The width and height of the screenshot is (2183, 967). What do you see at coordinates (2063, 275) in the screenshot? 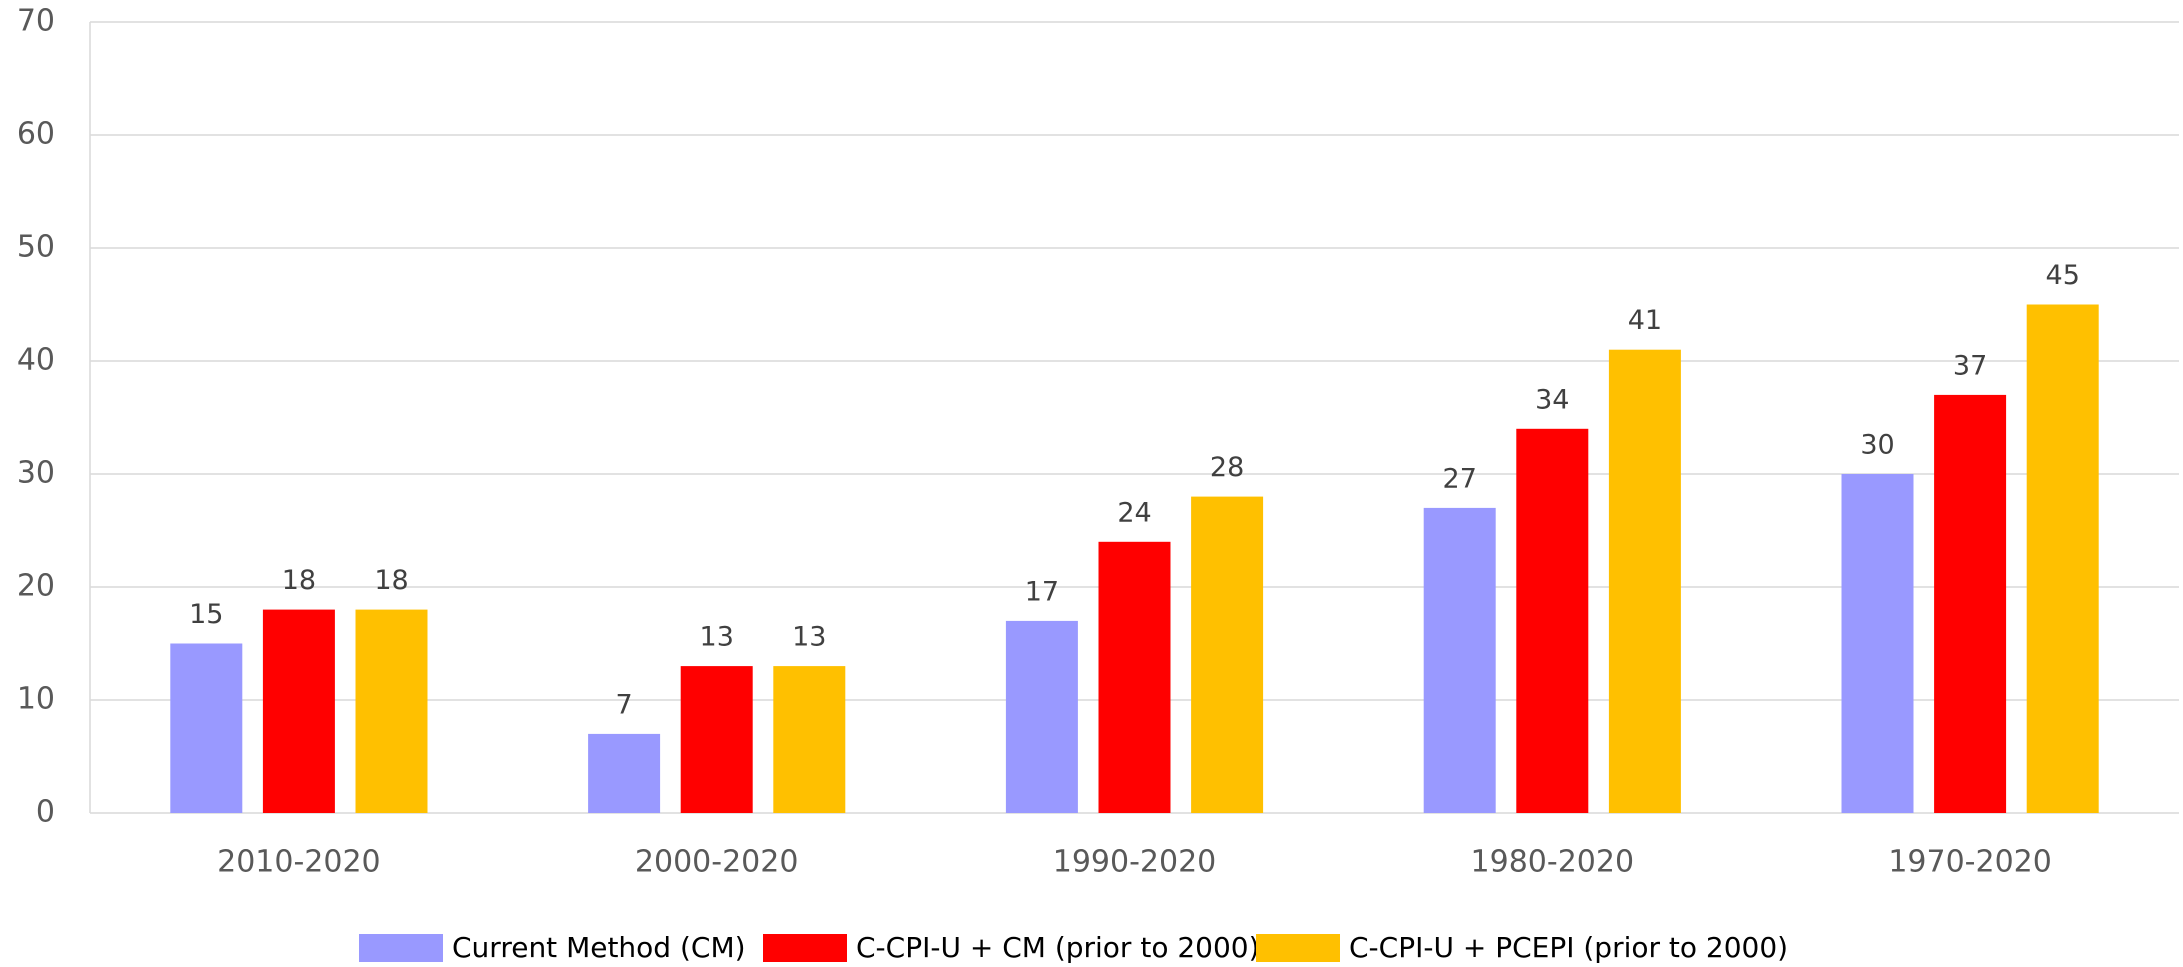
I see `value-label: 45` at bounding box center [2063, 275].